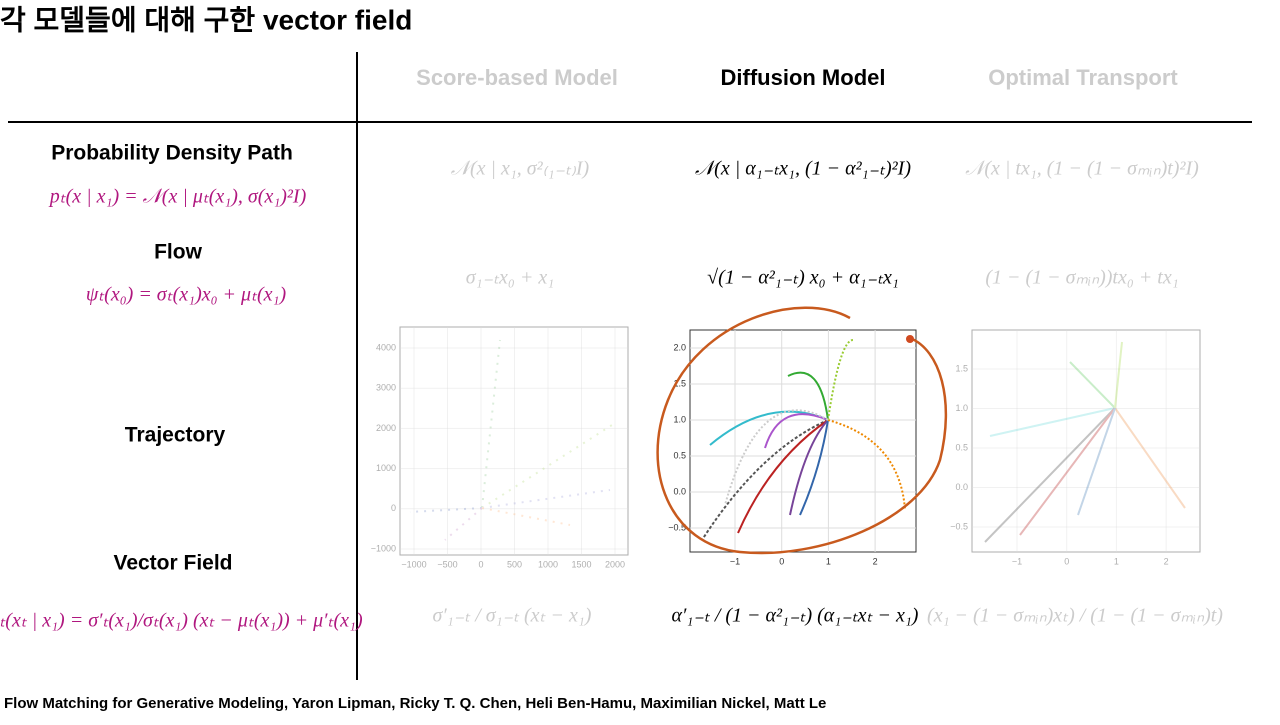  I want to click on column-header: Diffusion Model, so click(803, 77).